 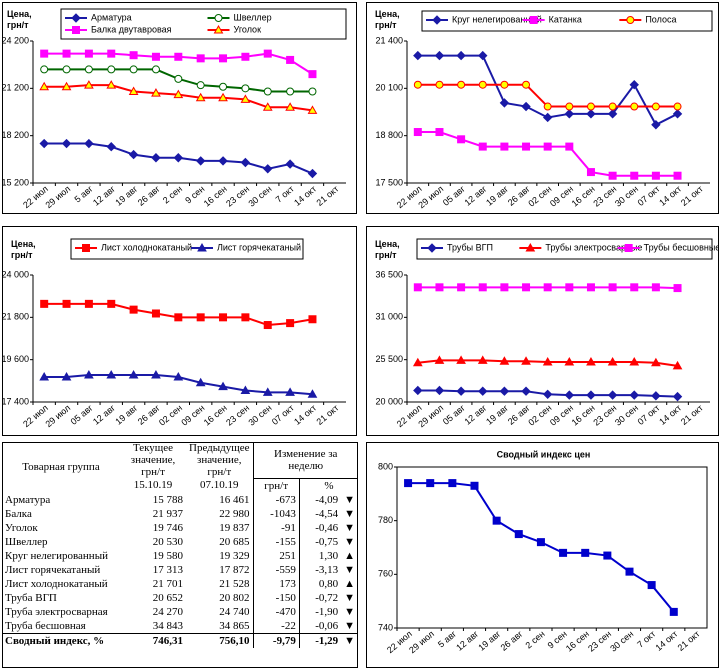 What do you see at coordinates (167, 569) in the screenshot?
I see `table-cell: 17 313` at bounding box center [167, 569].